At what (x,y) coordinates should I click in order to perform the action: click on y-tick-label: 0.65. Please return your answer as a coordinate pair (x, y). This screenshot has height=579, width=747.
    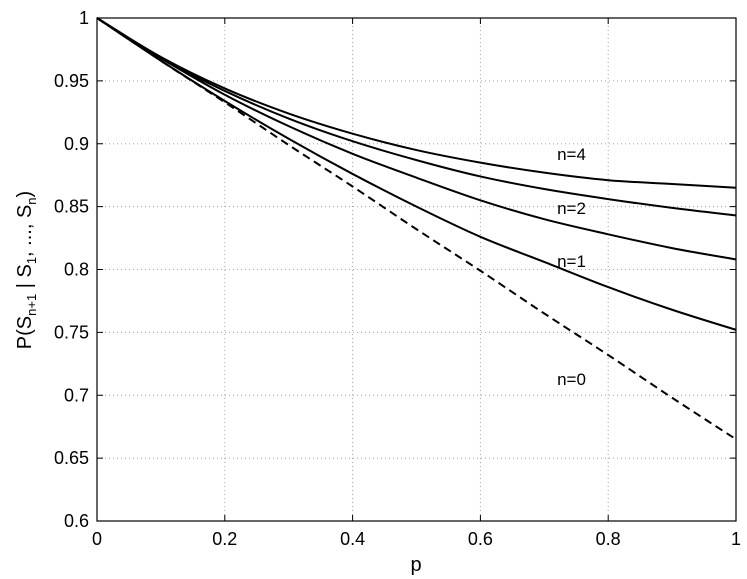
    Looking at the image, I should click on (71, 458).